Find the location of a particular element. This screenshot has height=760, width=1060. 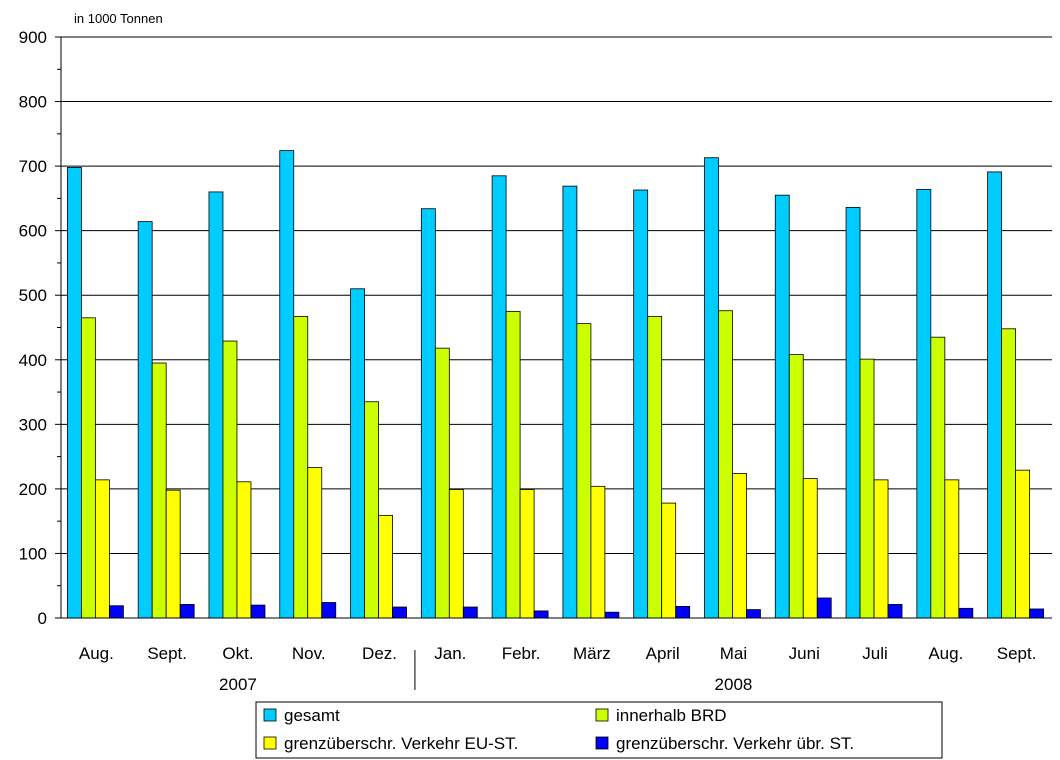

x-tick-label: Mai is located at coordinates (733, 653).